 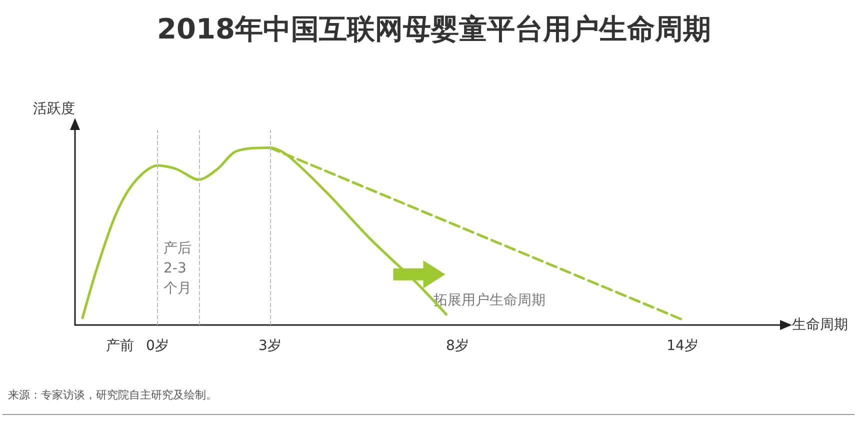 What do you see at coordinates (270, 346) in the screenshot?
I see `x-tick-label: 3岁` at bounding box center [270, 346].